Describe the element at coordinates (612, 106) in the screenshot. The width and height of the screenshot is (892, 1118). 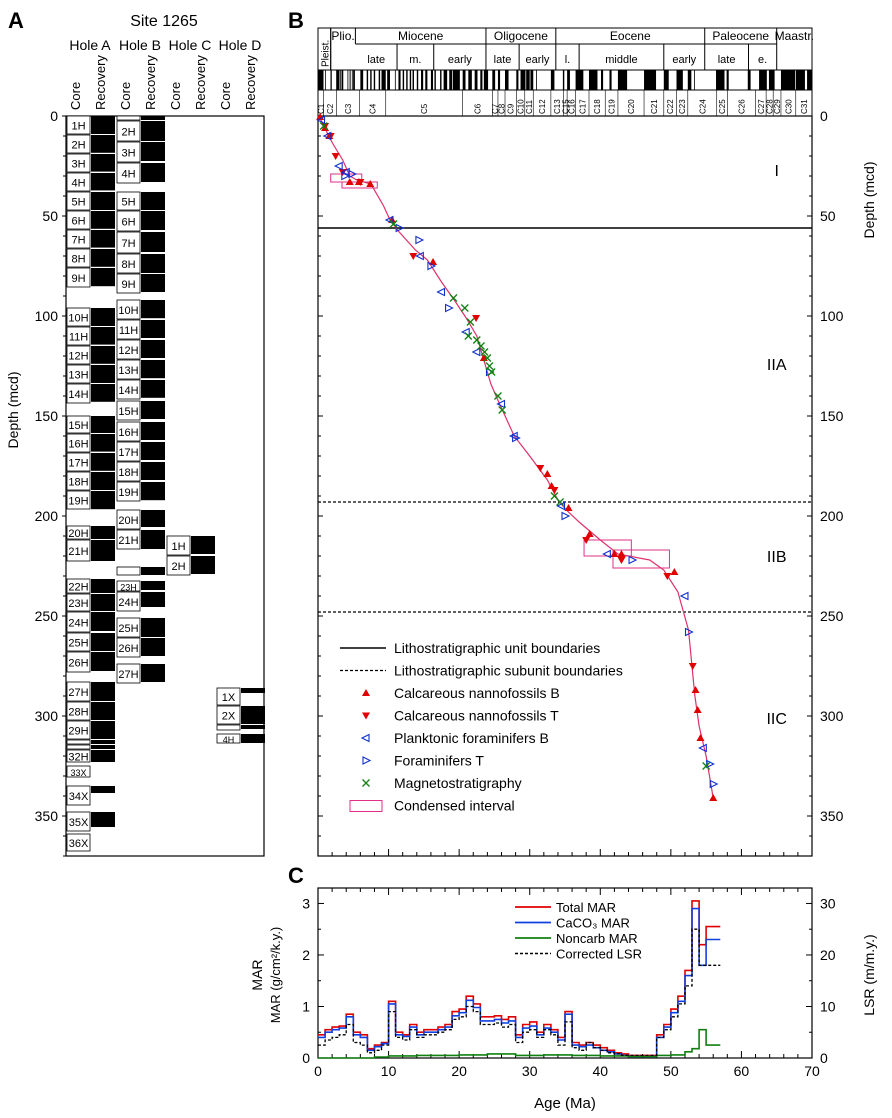
I see `chron-label: C19` at that location.